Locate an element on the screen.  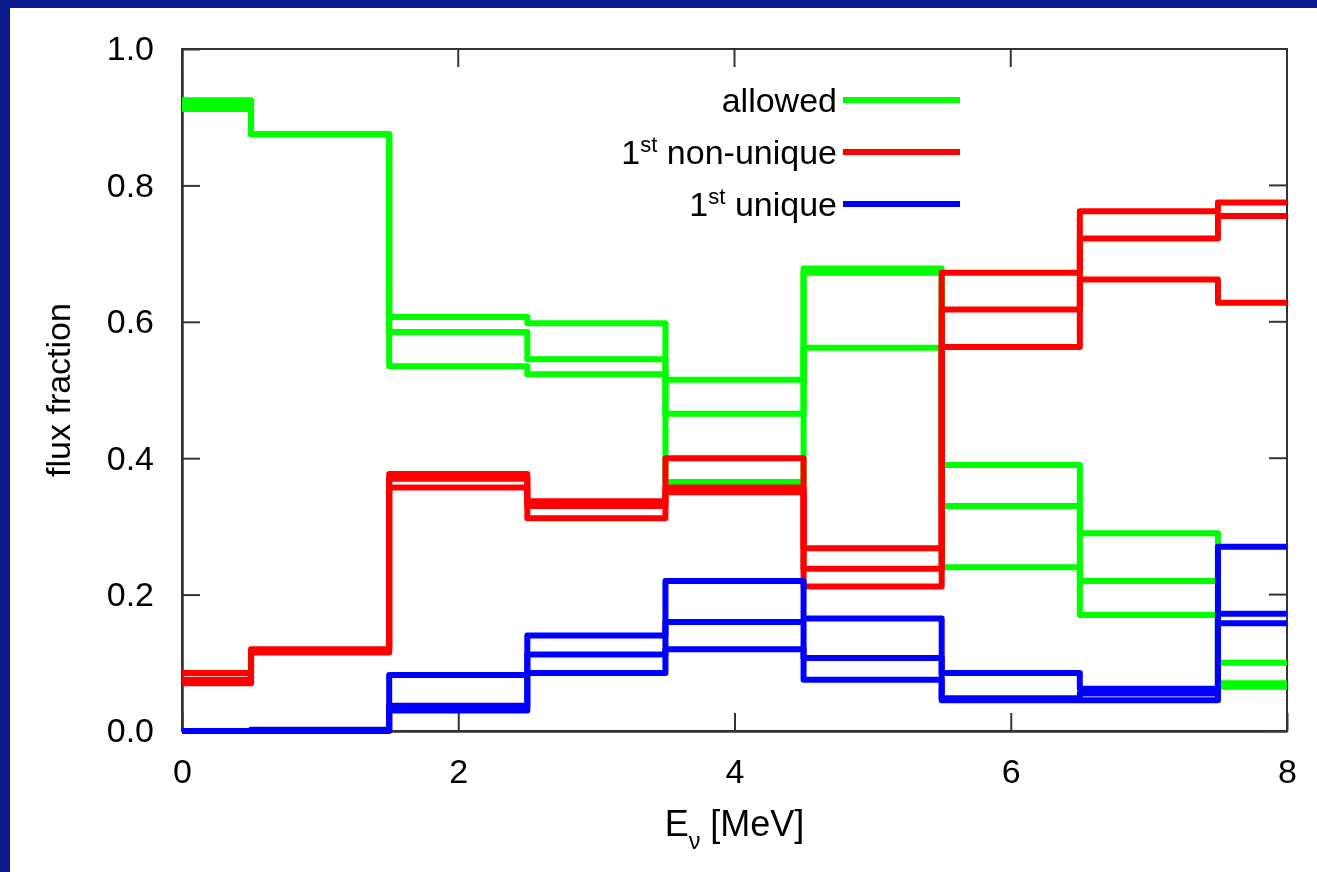
x-tick-label: 6 is located at coordinates (1011, 771).